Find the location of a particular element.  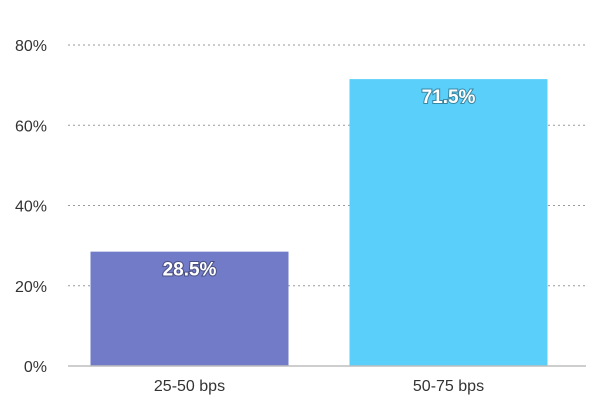

y-tick-label: 40% is located at coordinates (31, 207).